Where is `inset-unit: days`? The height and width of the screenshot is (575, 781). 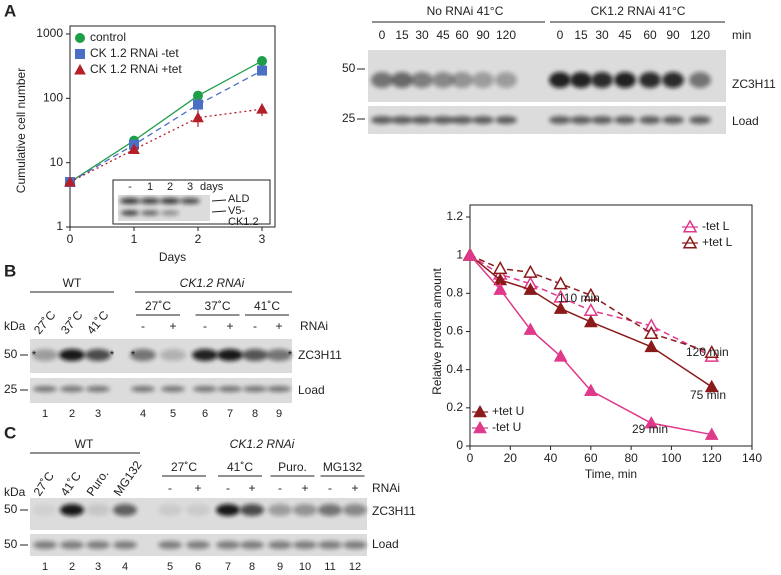 inset-unit: days is located at coordinates (212, 187).